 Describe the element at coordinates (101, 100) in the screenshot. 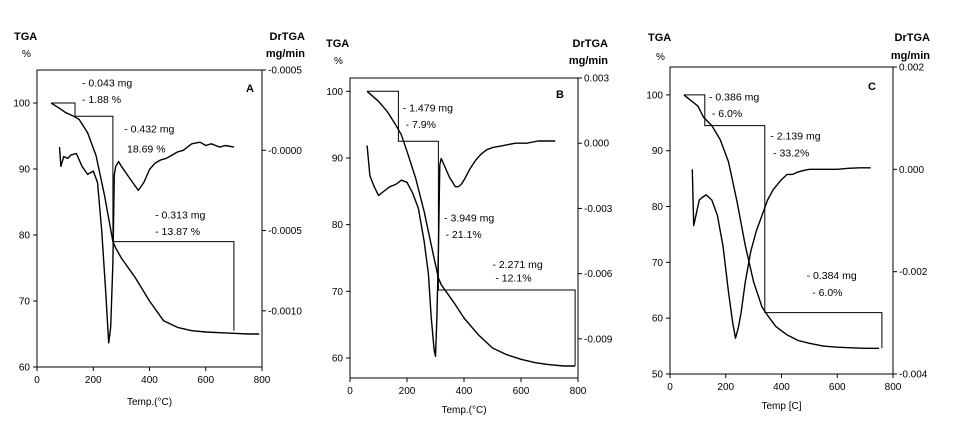

I see `mass-loss-annotation: - 1.88 %` at that location.